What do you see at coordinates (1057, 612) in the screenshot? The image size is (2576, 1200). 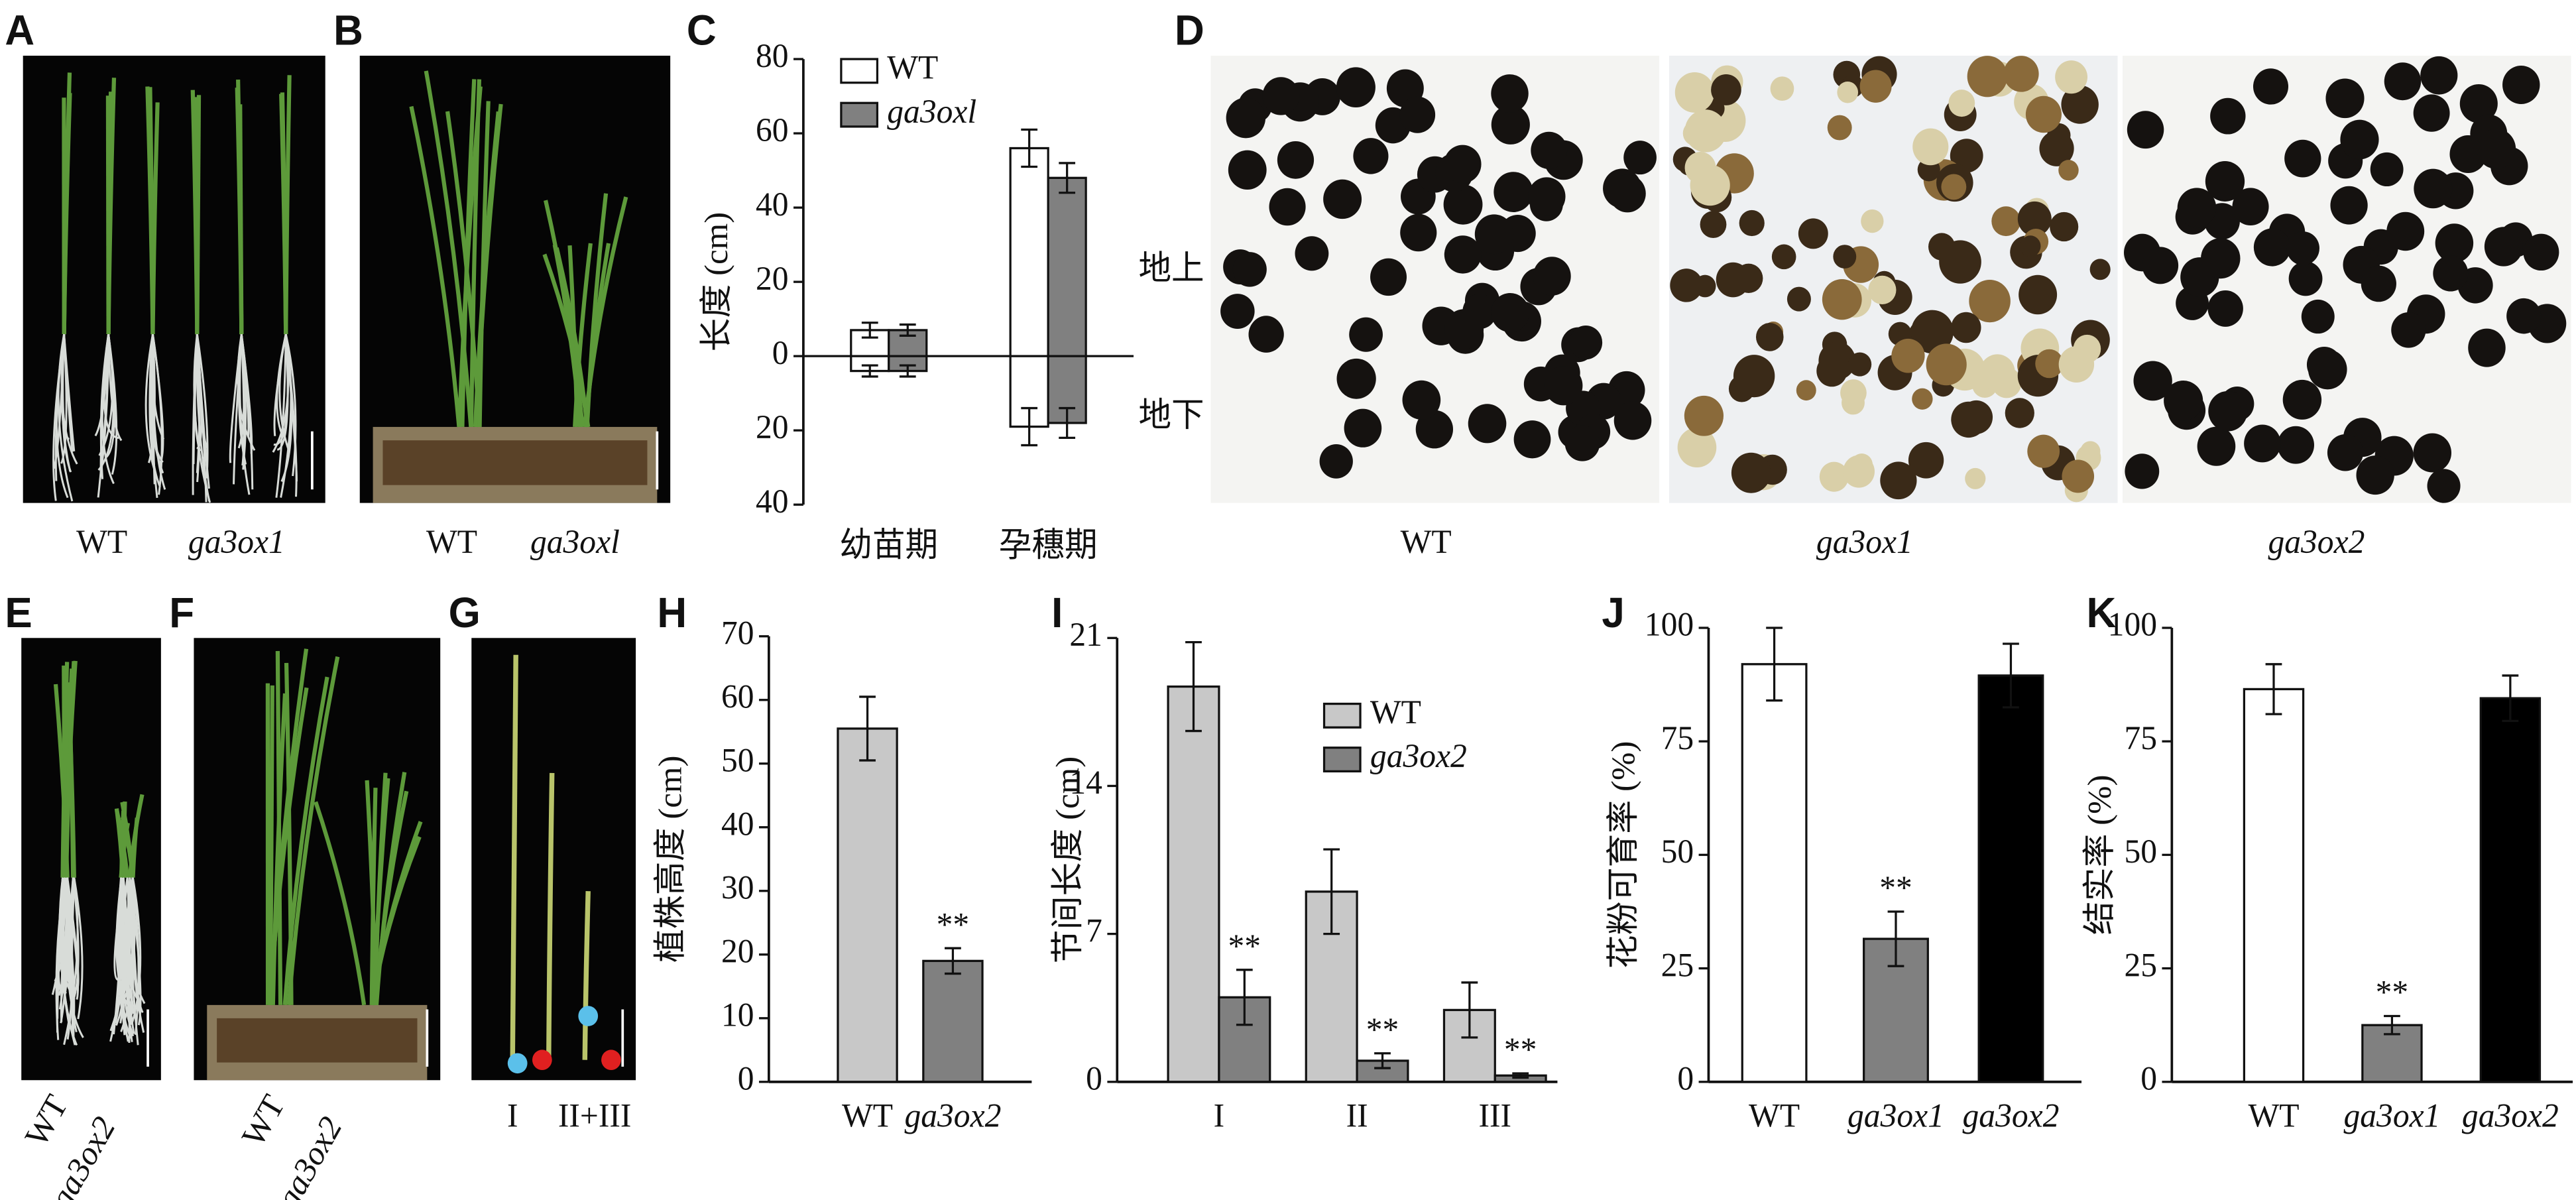 I see `panel-letter: I` at bounding box center [1057, 612].